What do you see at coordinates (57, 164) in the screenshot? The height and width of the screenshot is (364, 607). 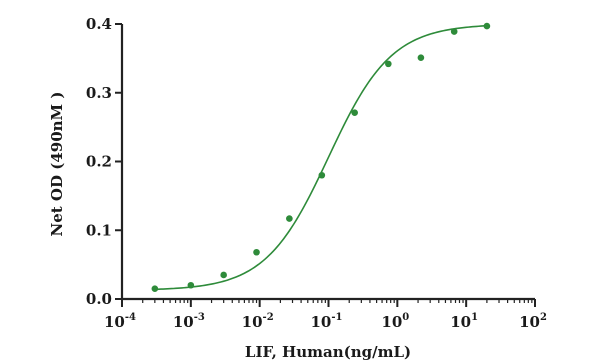 I see `y-axis-title: Net OD (490nM )` at bounding box center [57, 164].